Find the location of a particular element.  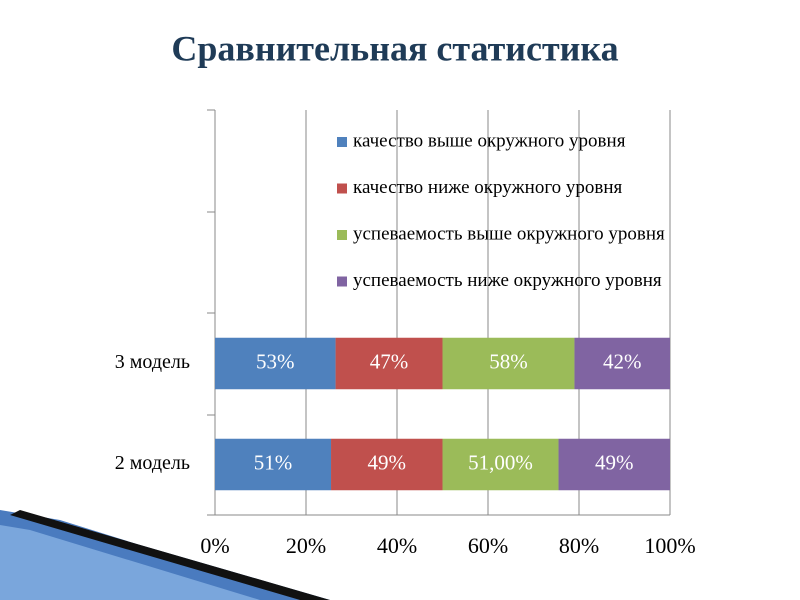

x-tick-label: 100% is located at coordinates (669, 545).